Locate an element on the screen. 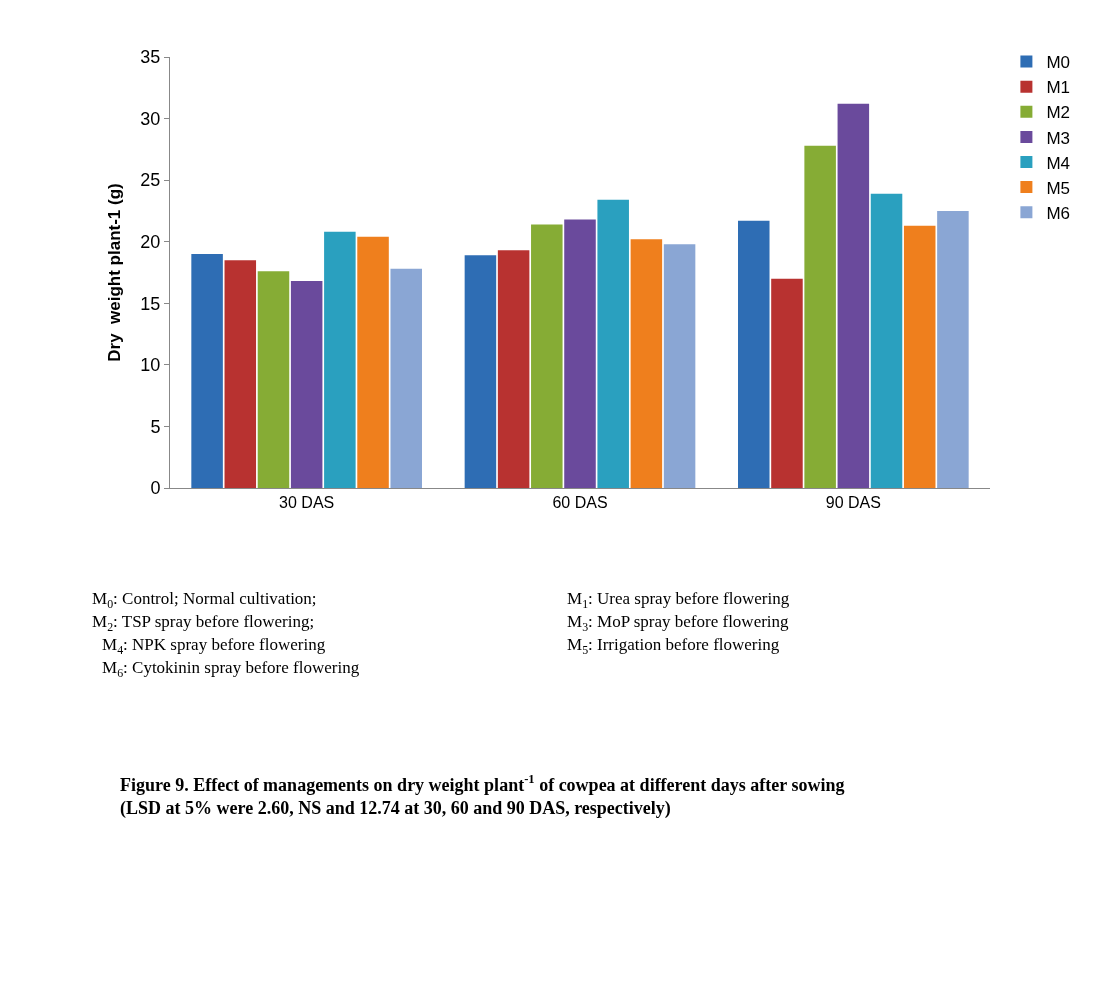 Image resolution: width=1120 pixels, height=1002 pixels. text: M$_{5}$: Irrigation before flowering is located at coordinates (673, 646).